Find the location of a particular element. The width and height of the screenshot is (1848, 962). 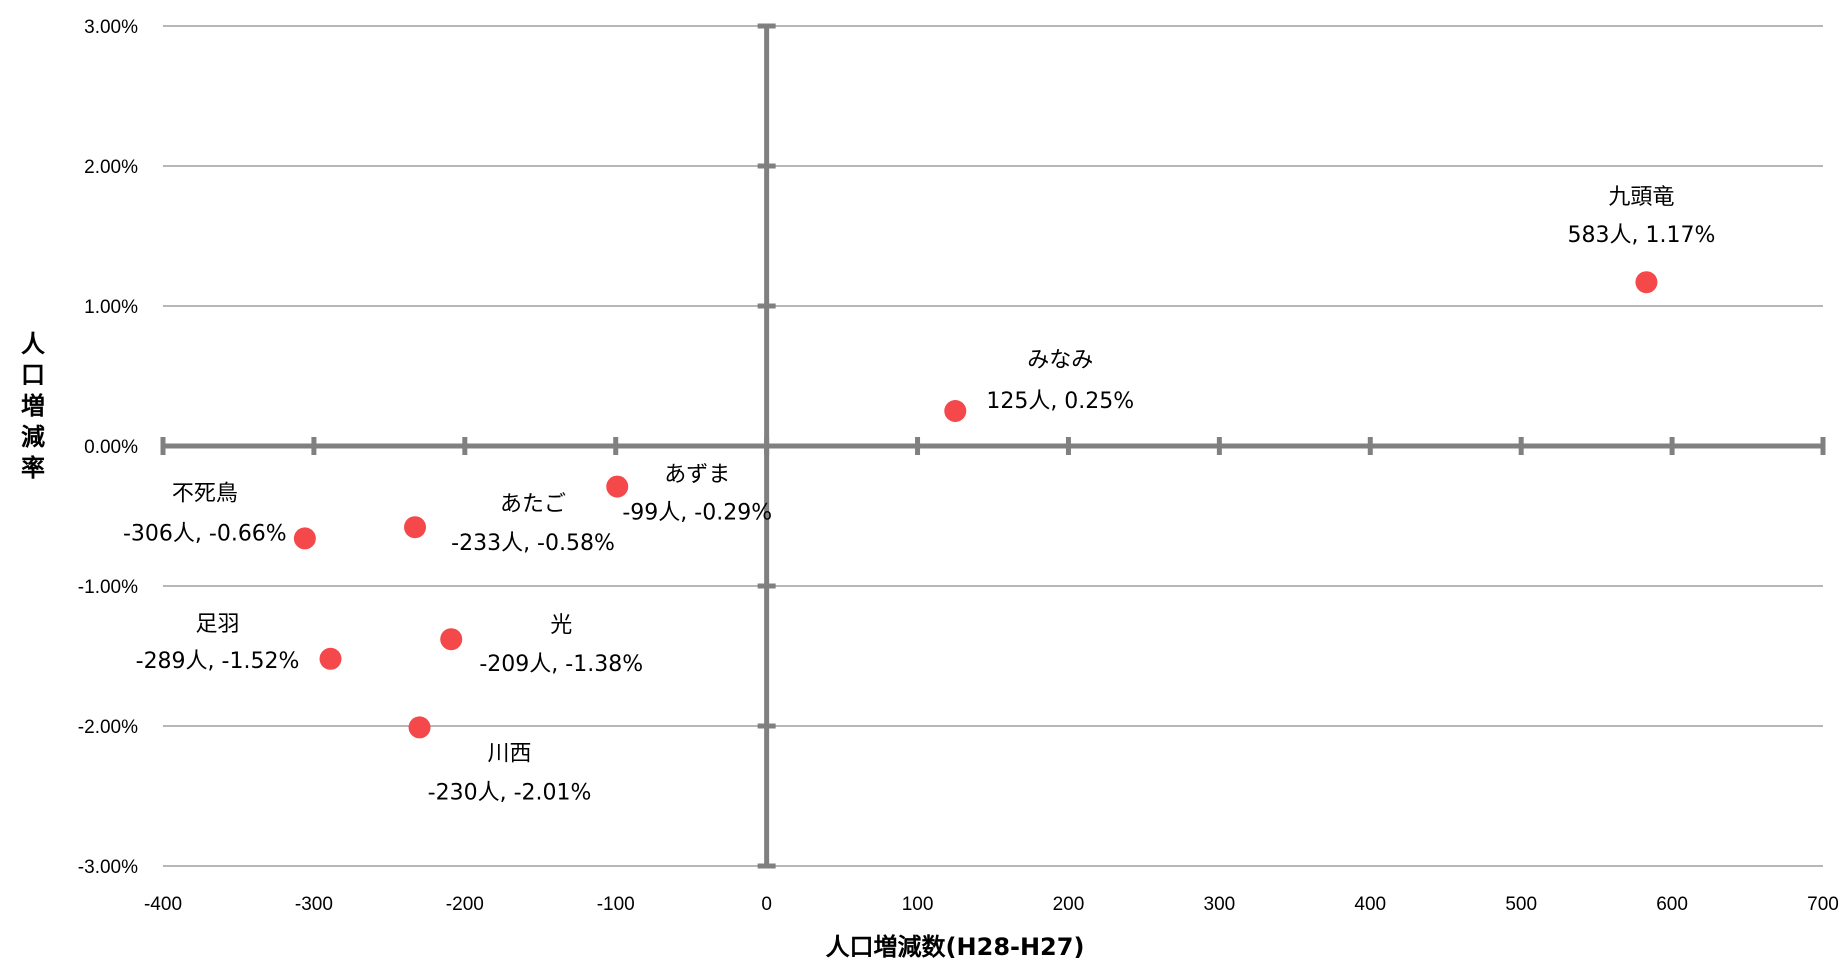

y-axis-title: 人口増減率 is located at coordinates (33, 406).